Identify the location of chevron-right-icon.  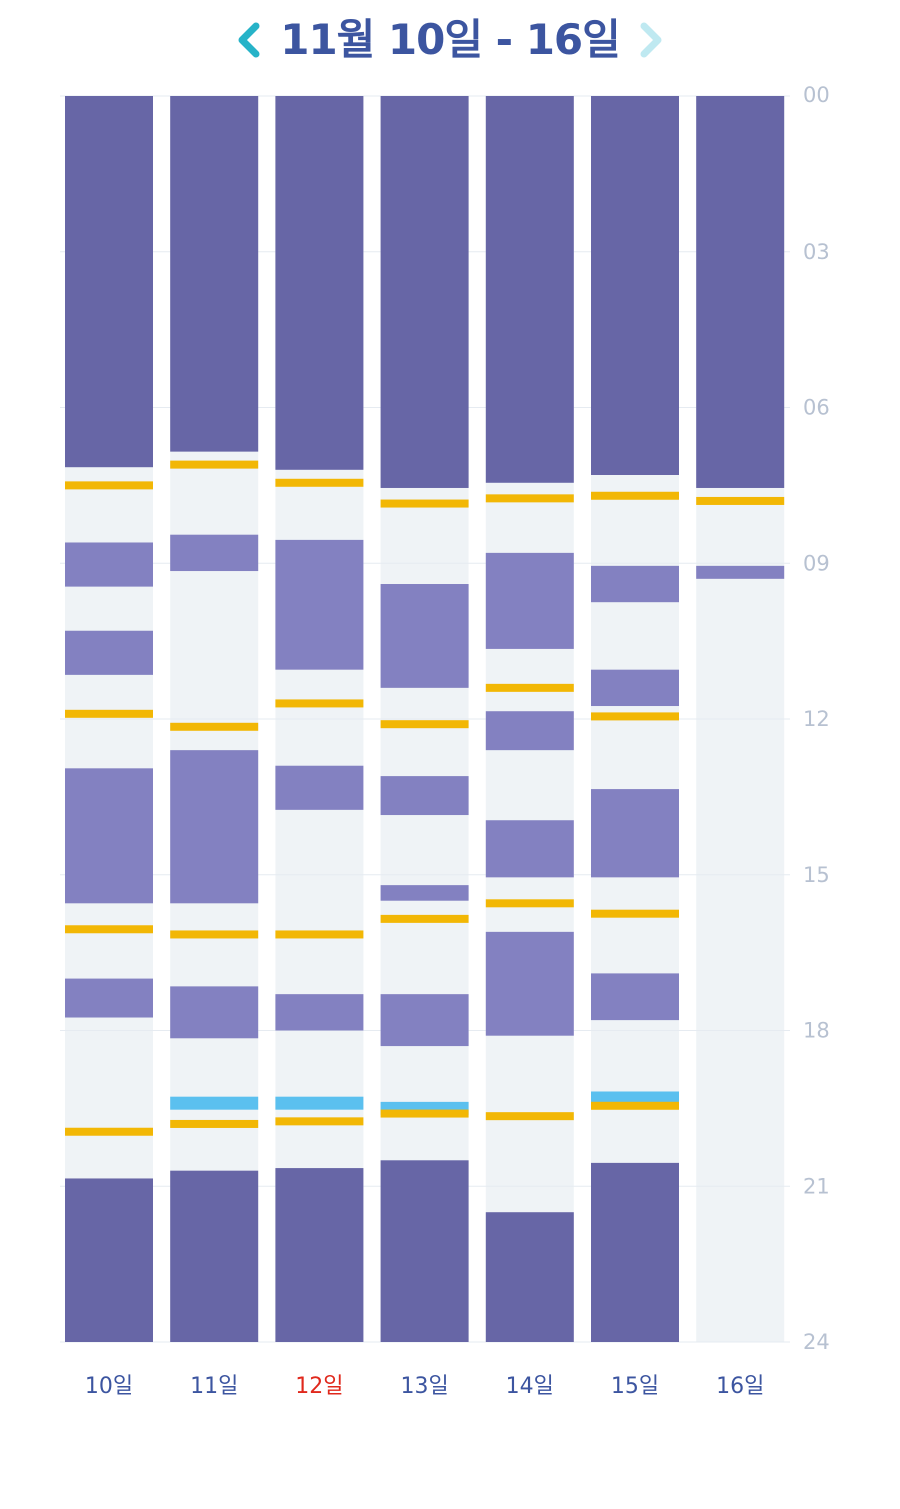
(651, 40).